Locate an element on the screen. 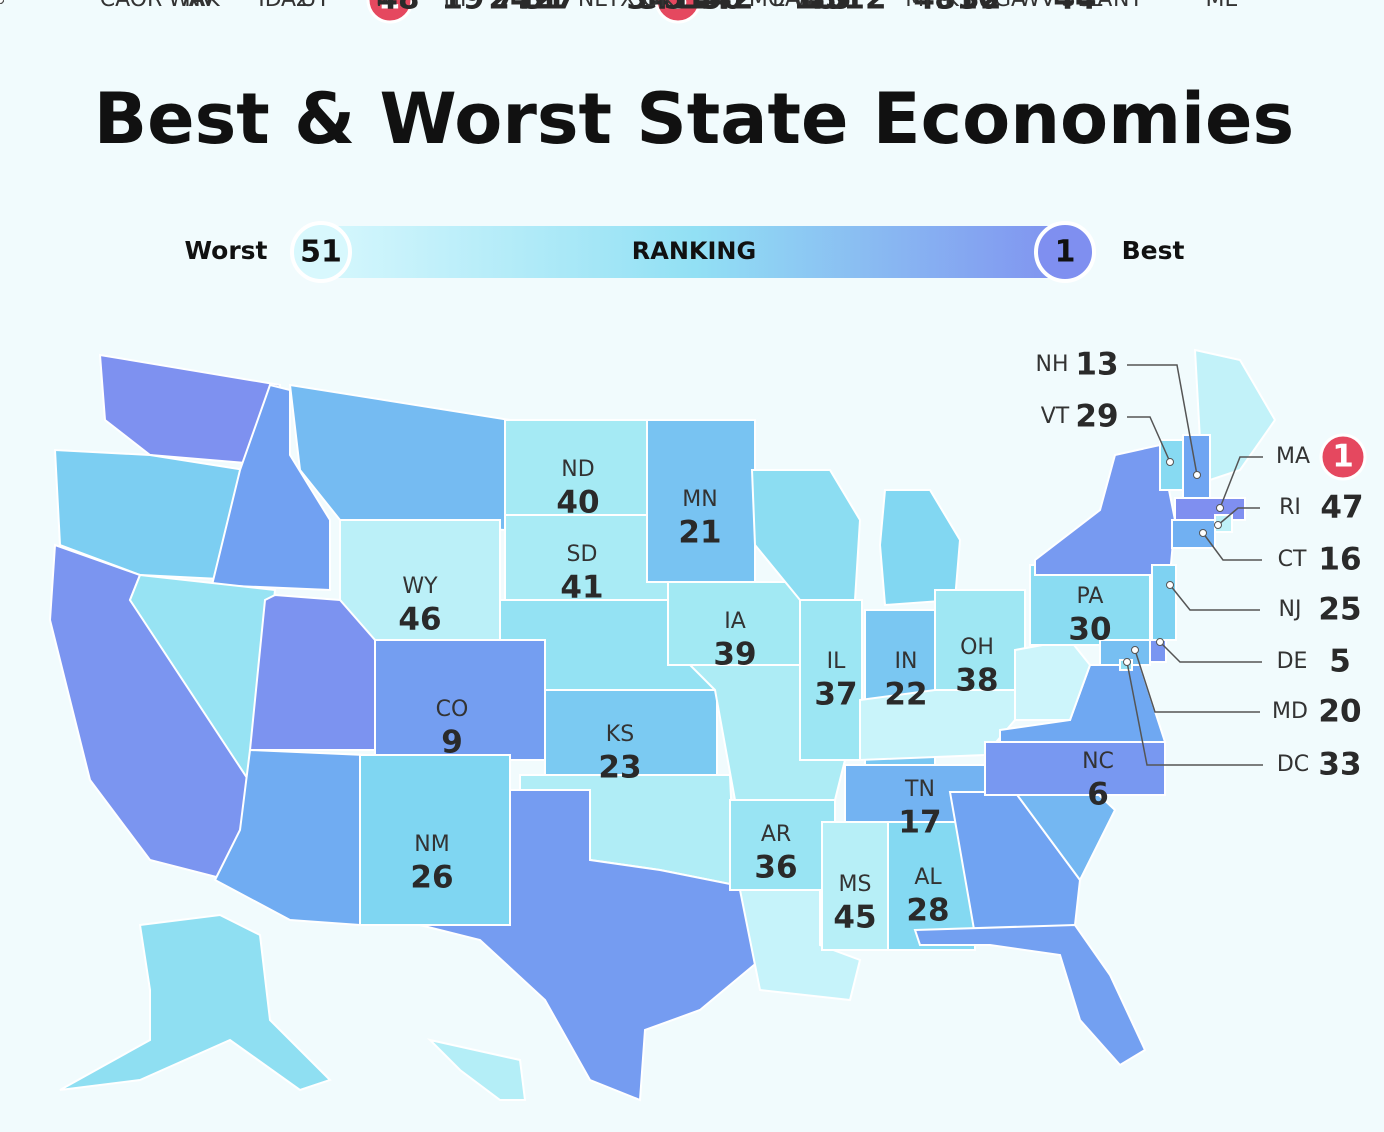  legend: Worst 51 RANKING 1 Best is located at coordinates (684, 252).